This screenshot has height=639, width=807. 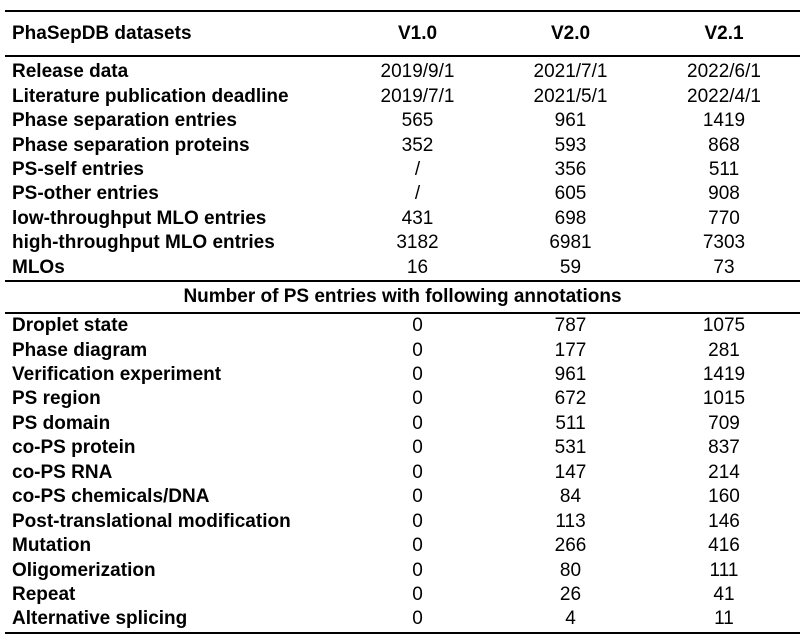 I want to click on row-label: PS-self entries, so click(x=78, y=169).